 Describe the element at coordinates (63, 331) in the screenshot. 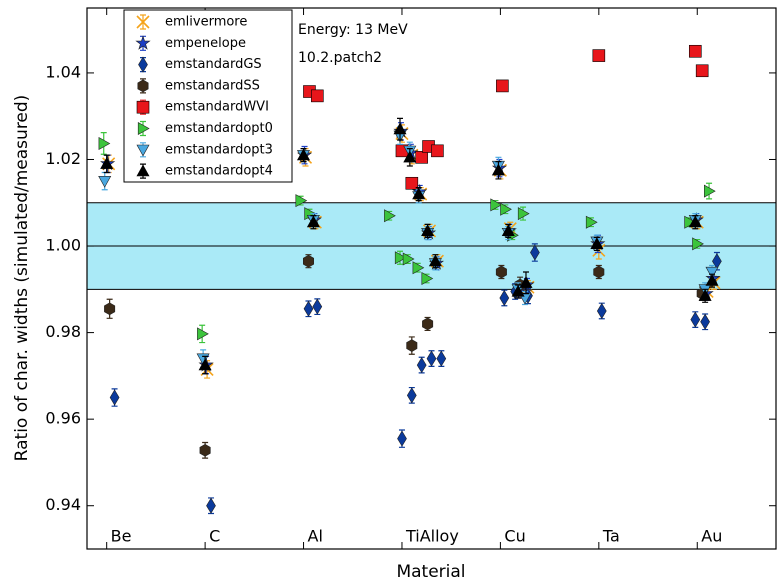

I see `y-tick-label: 0.98` at that location.